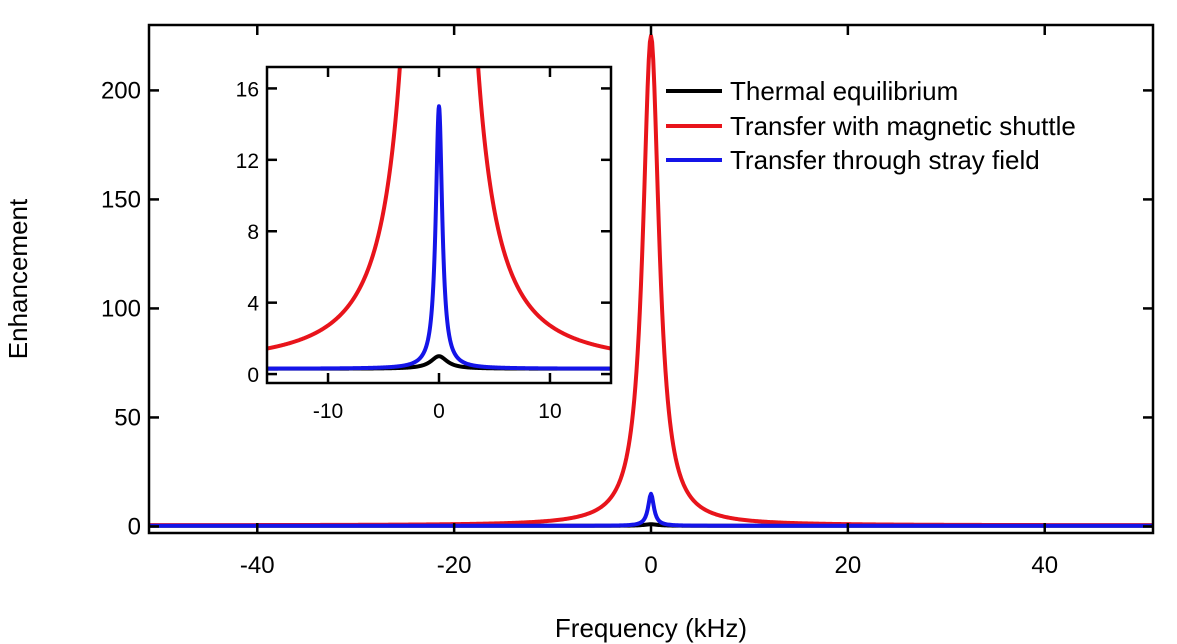 This screenshot has width=1177, height=644. What do you see at coordinates (1044, 565) in the screenshot?
I see `main-xtick-label: 40` at bounding box center [1044, 565].